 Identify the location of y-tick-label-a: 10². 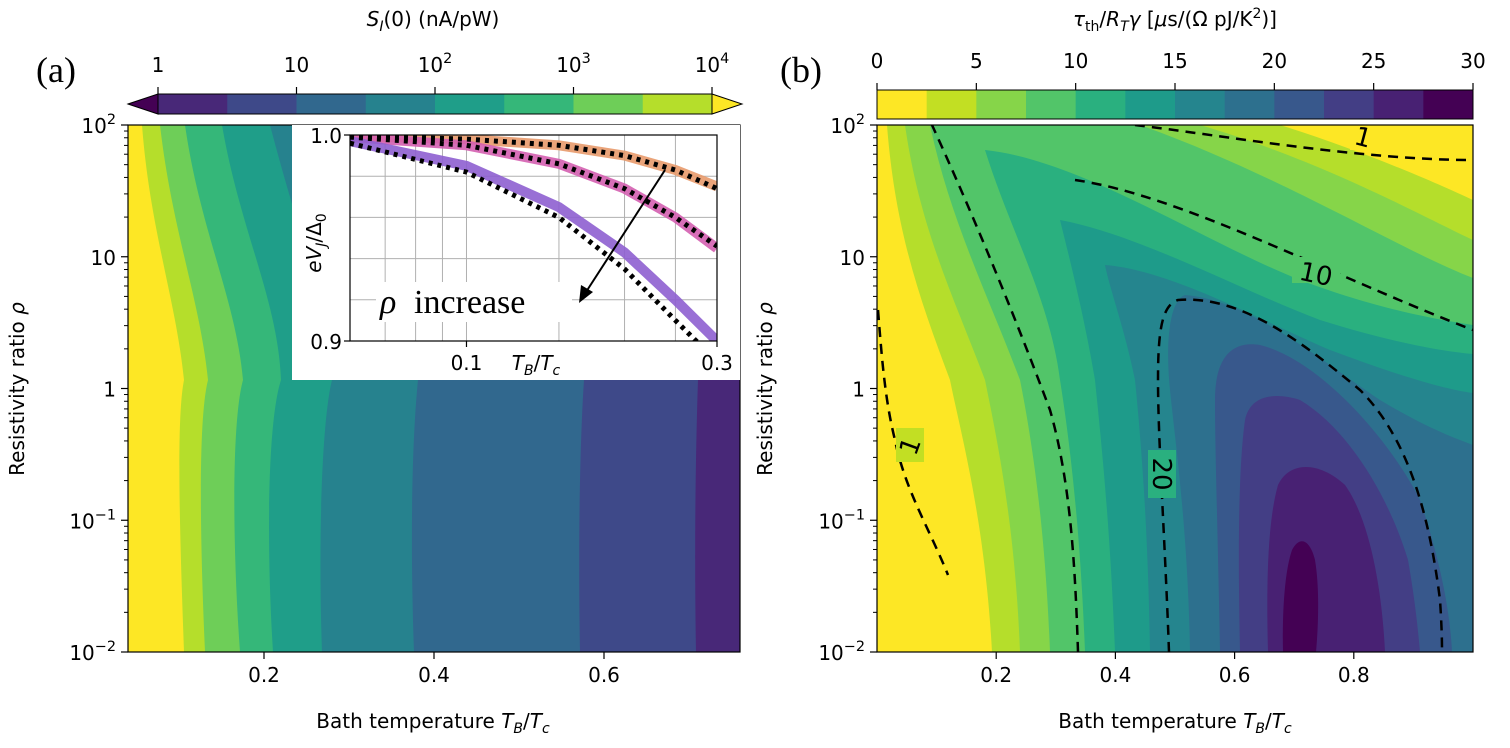
(98, 125).